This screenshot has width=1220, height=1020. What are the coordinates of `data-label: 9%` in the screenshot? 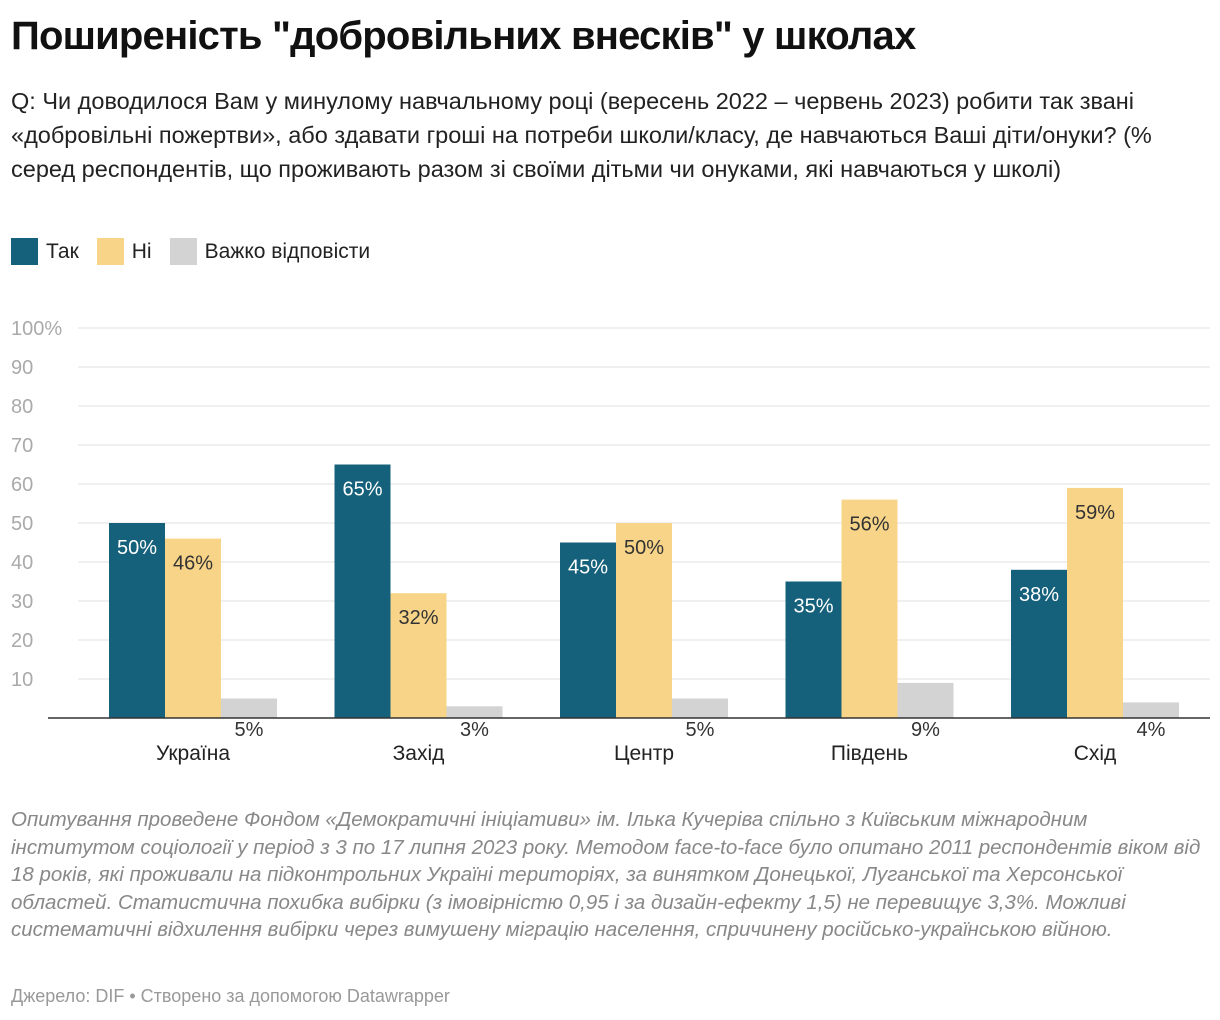 It's located at (925, 730).